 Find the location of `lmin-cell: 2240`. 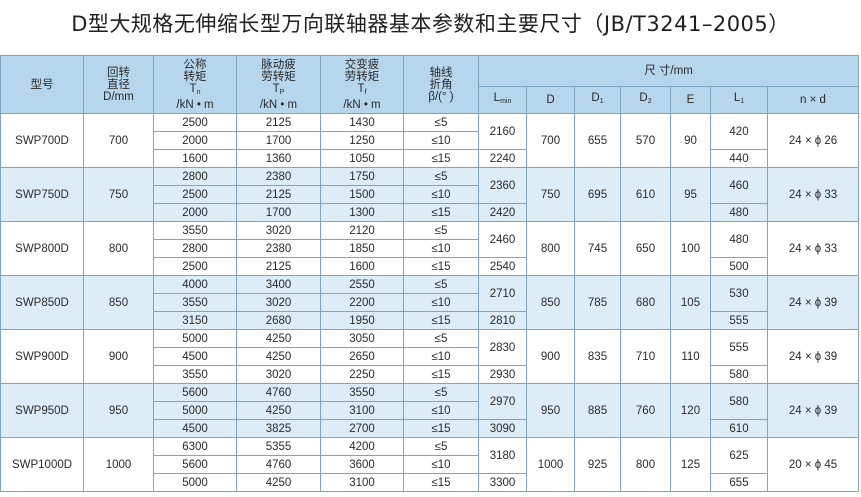

lmin-cell: 2240 is located at coordinates (502, 158).